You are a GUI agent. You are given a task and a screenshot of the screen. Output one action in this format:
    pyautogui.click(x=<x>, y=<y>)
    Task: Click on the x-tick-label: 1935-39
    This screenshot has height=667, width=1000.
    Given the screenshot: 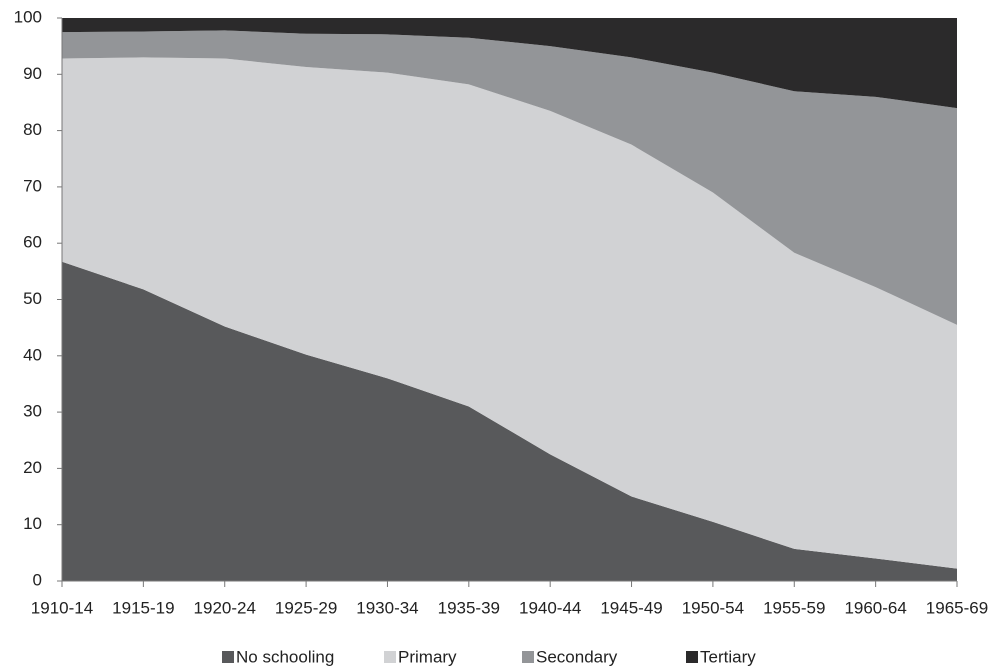 What is the action you would take?
    pyautogui.click(x=469, y=607)
    